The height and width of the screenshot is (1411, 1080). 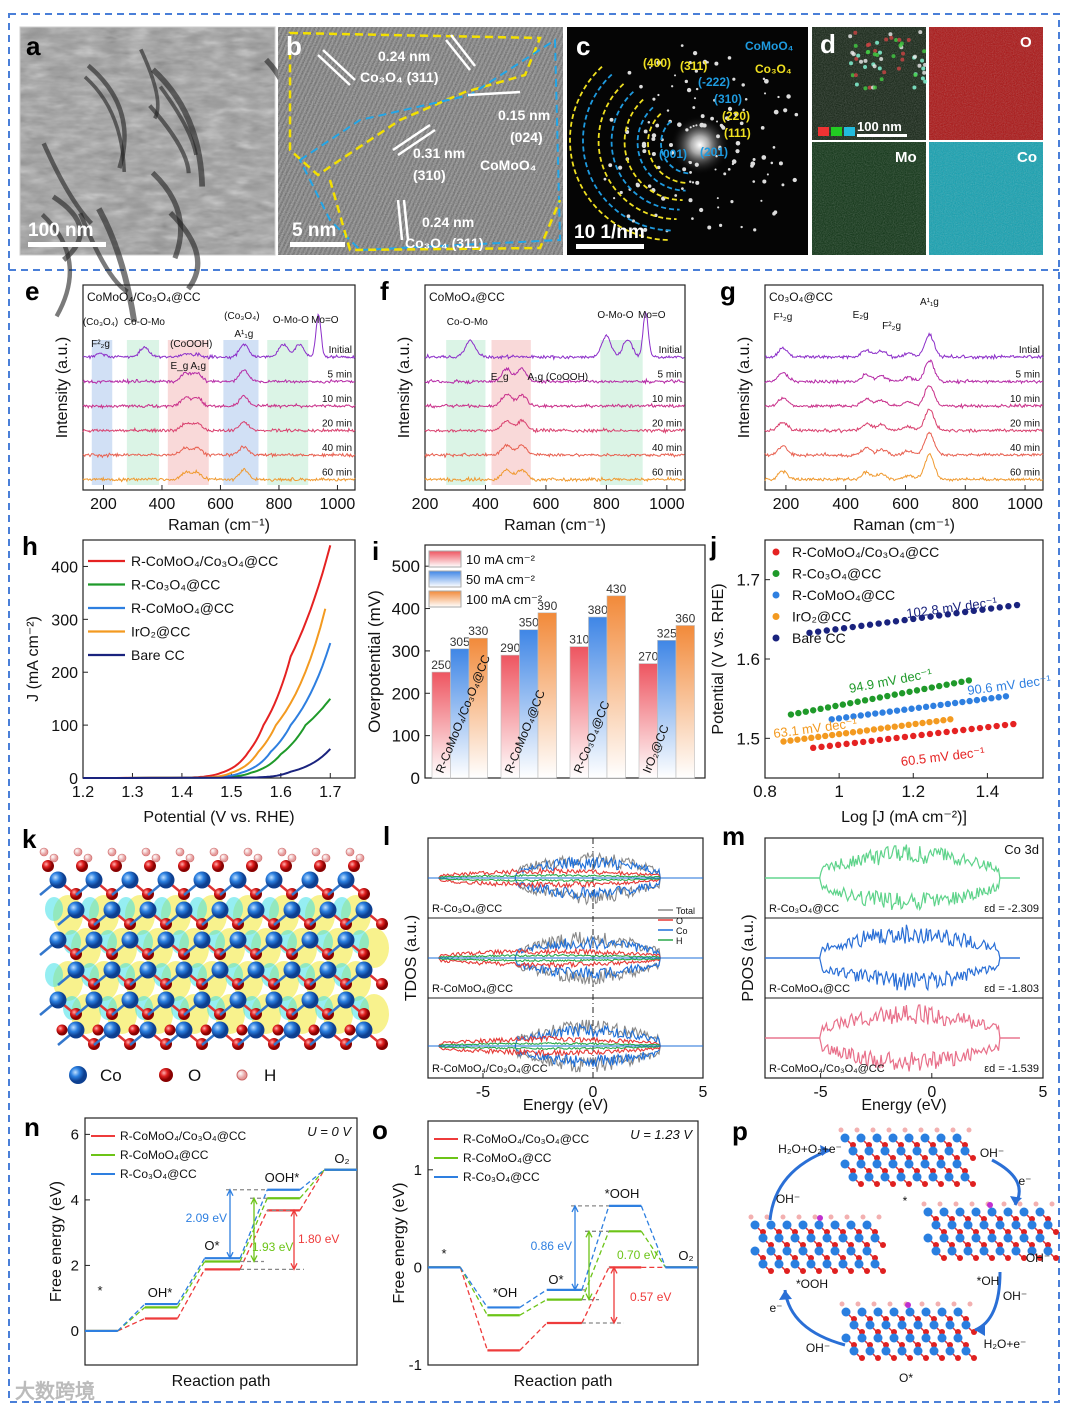 What do you see at coordinates (340, 350) in the screenshot?
I see `spectrum-time-label: Initial` at bounding box center [340, 350].